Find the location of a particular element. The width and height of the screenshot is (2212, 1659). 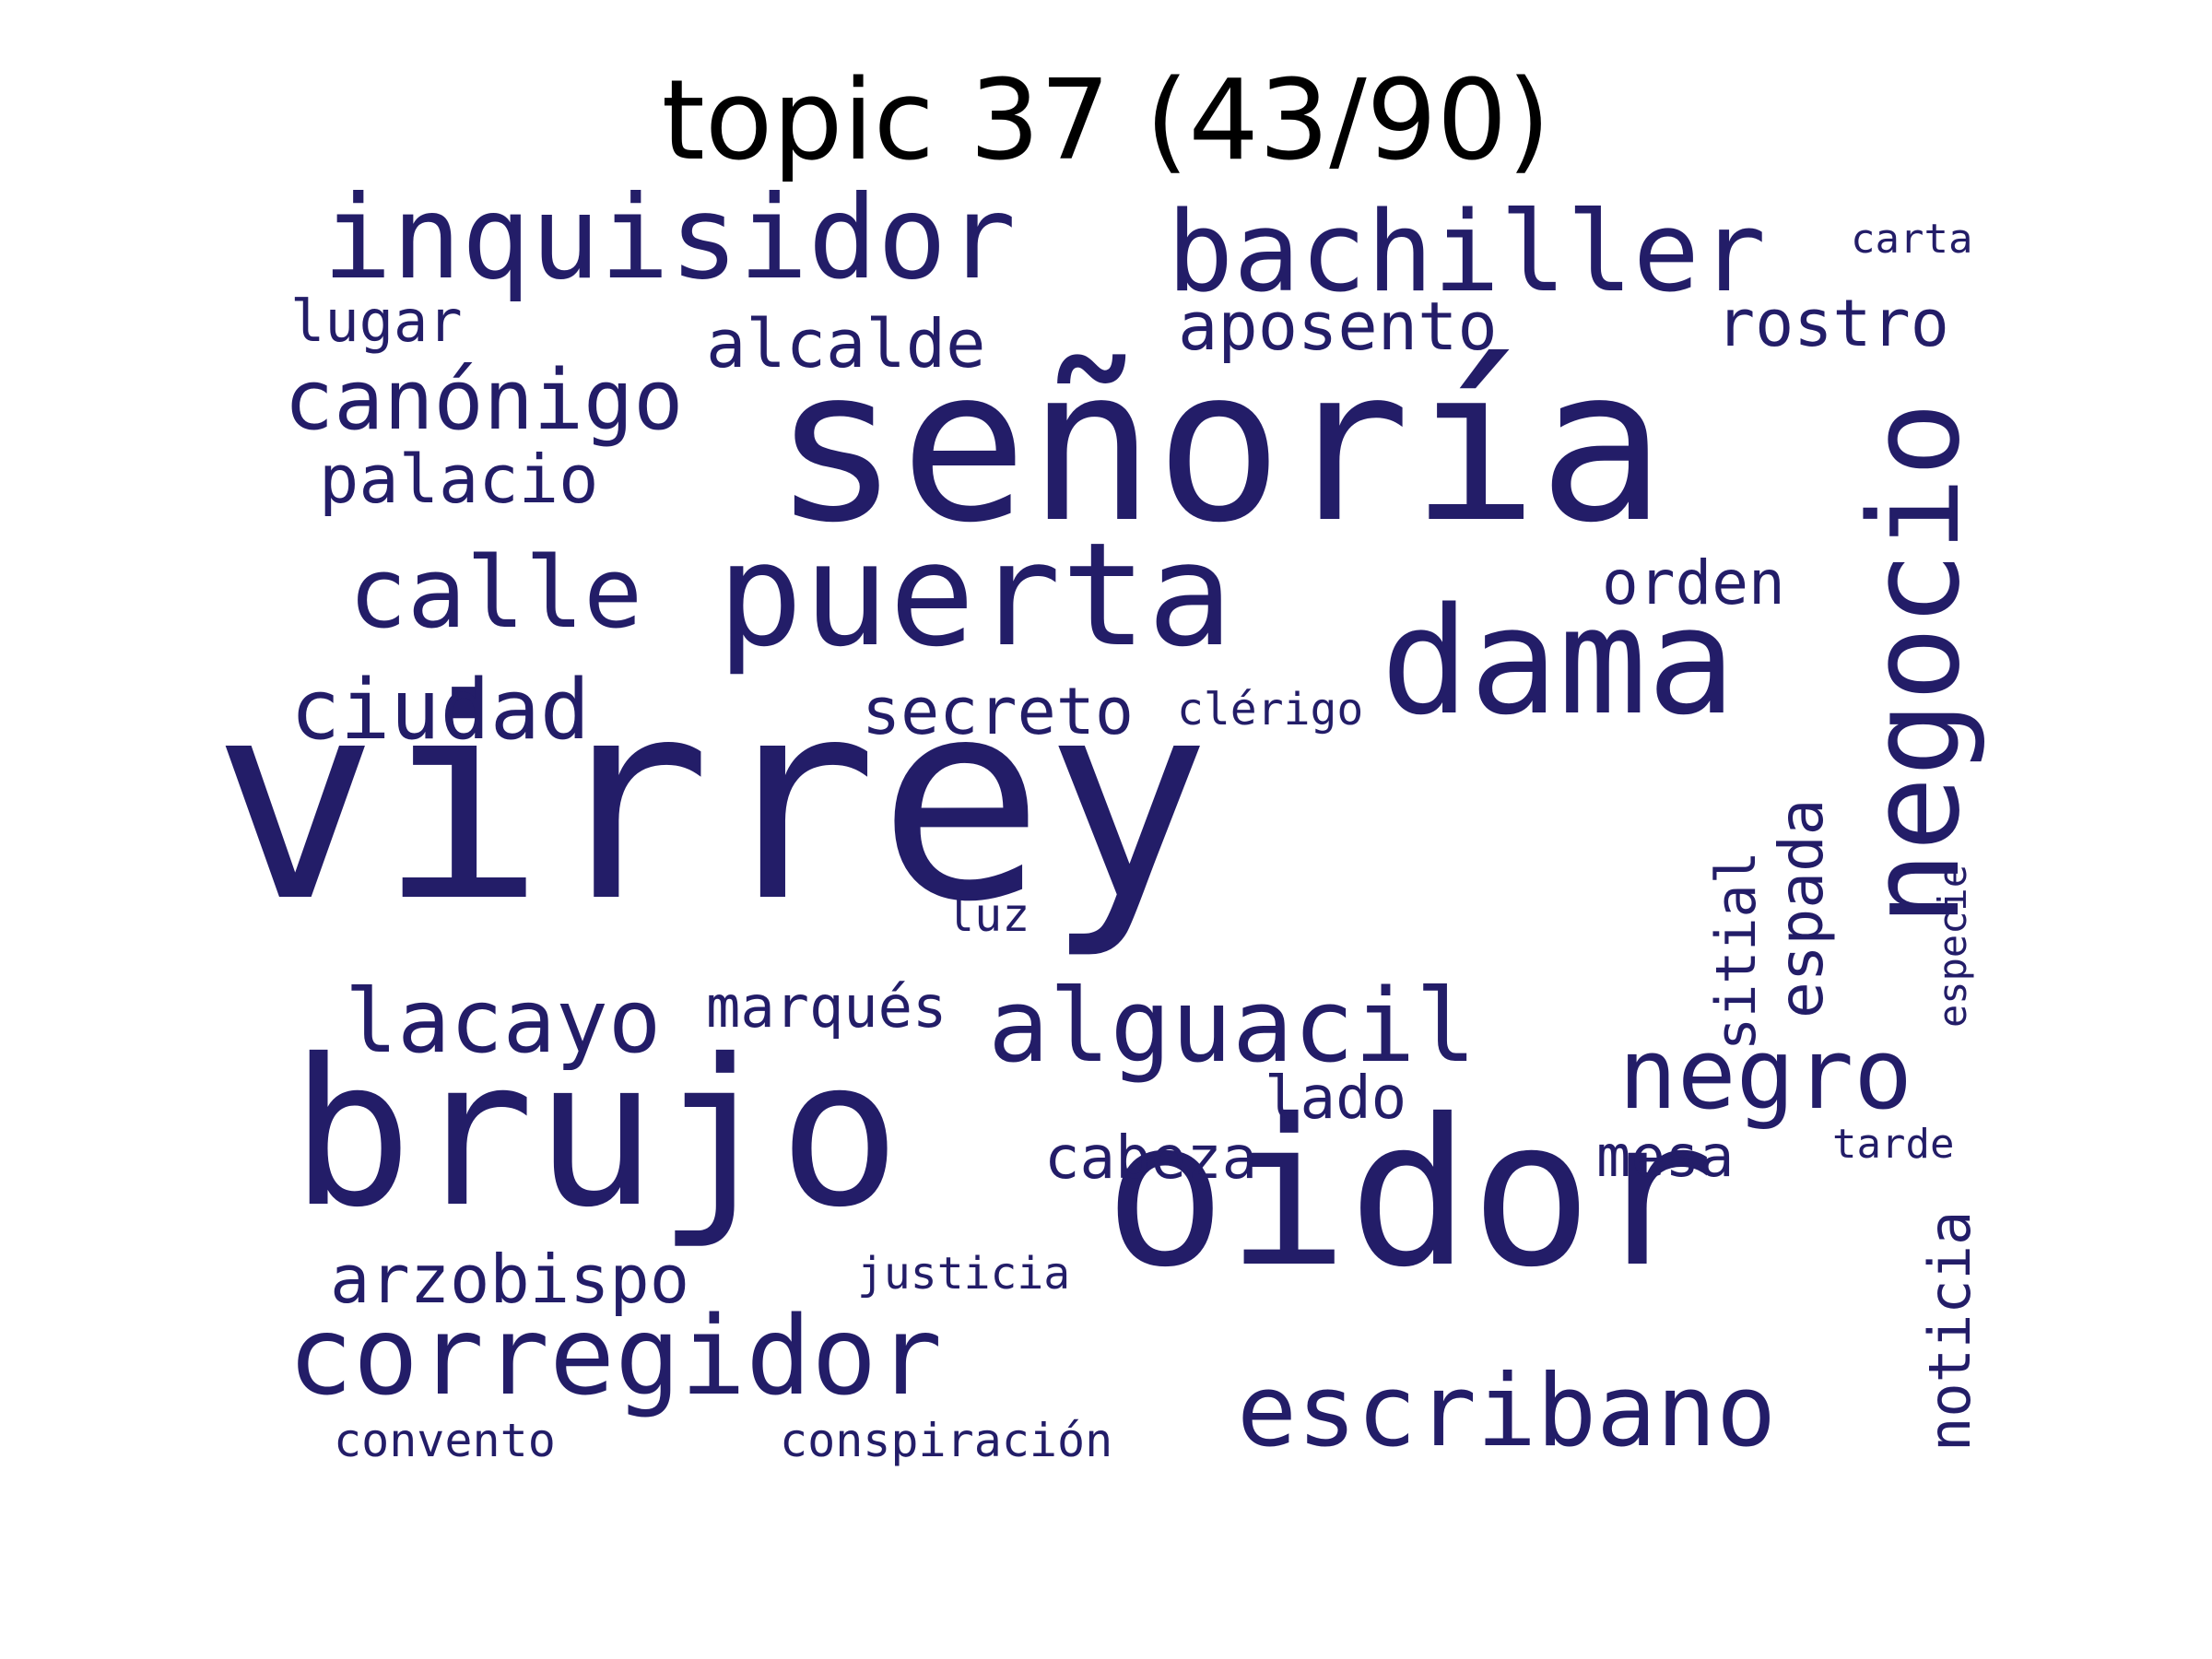

word-lado: lado is located at coordinates (1336, 1099).